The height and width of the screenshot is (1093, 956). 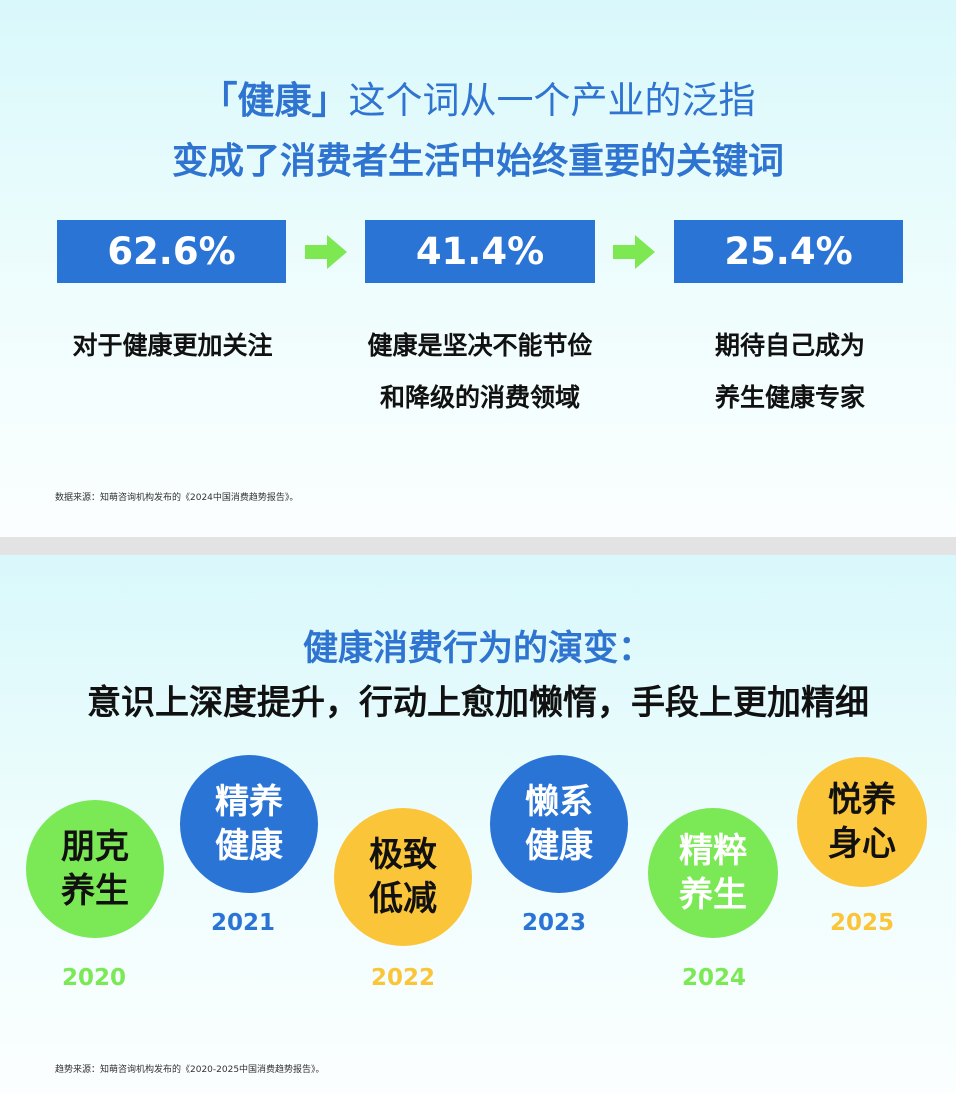 What do you see at coordinates (789, 345) in the screenshot?
I see `stat-desc-line: 期待自己成为` at bounding box center [789, 345].